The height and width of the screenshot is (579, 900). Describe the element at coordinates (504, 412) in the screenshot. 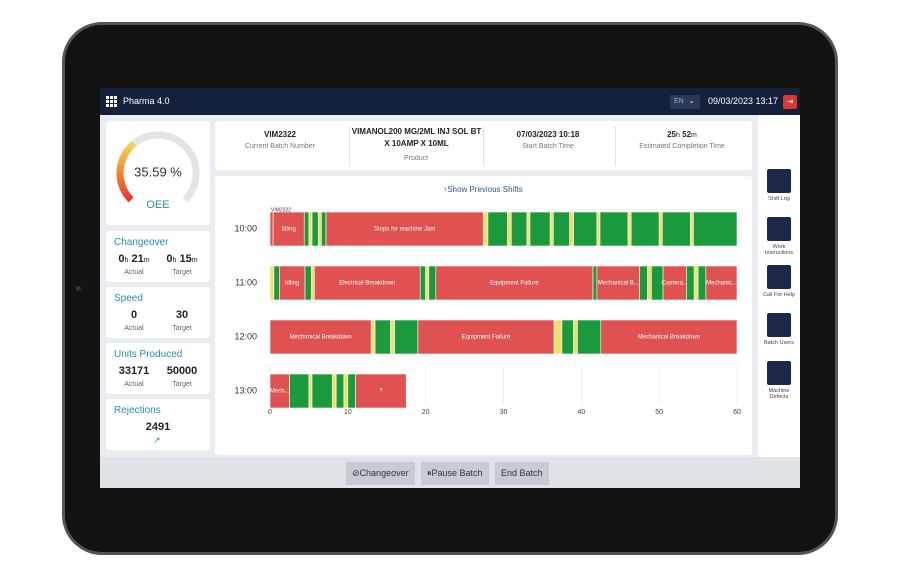

I see `x-tick-label: 30` at that location.